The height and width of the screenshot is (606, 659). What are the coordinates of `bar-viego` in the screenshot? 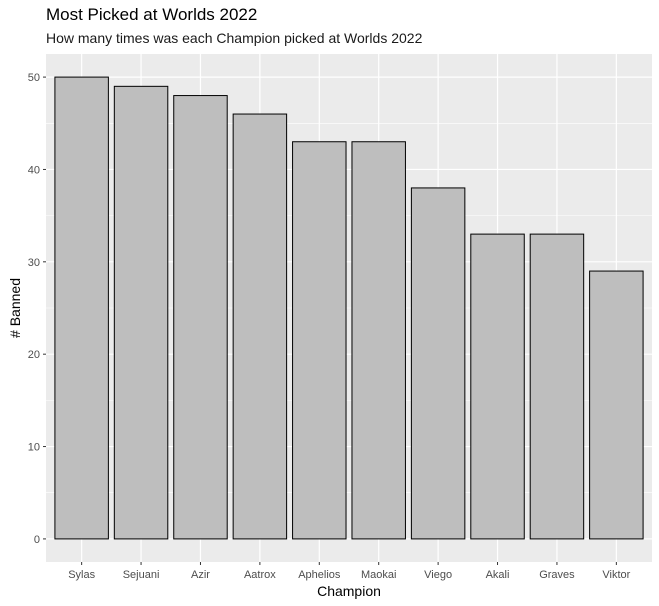 It's located at (438, 363).